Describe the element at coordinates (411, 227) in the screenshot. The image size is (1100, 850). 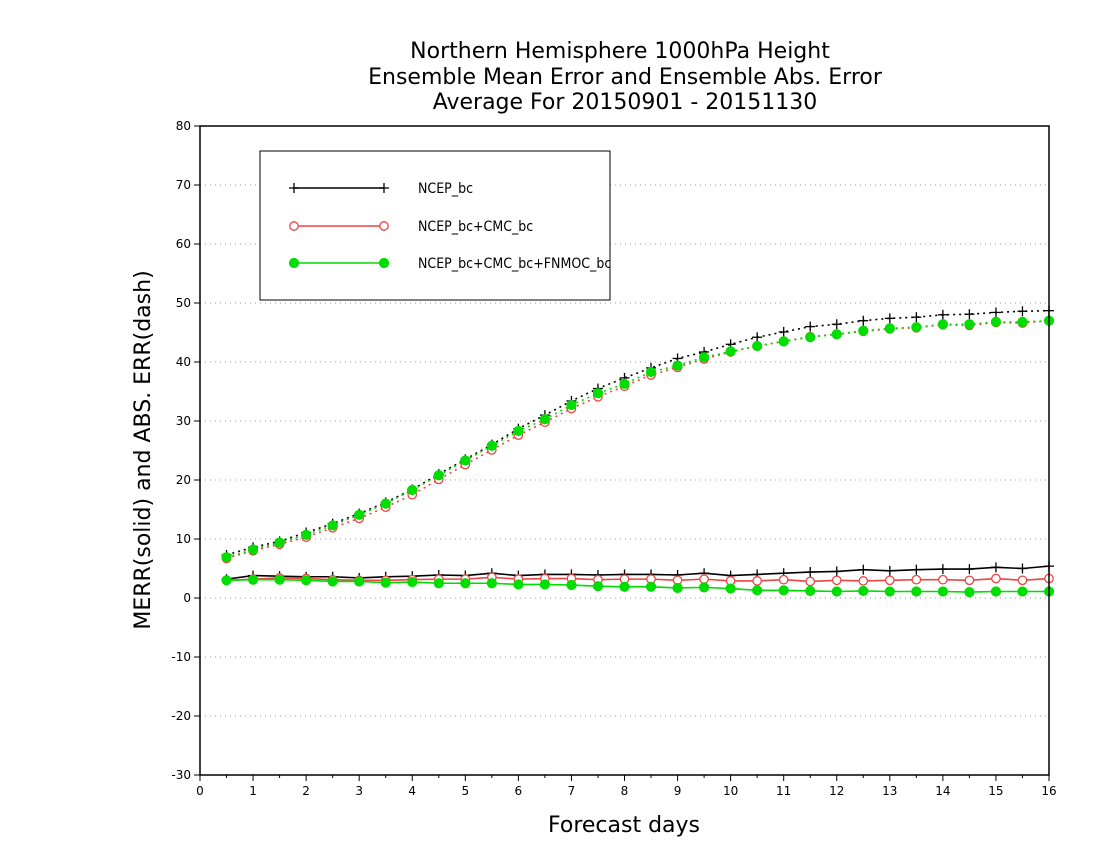
I see `legend-entry-1: NCEP_bc+CMC_bc` at that location.